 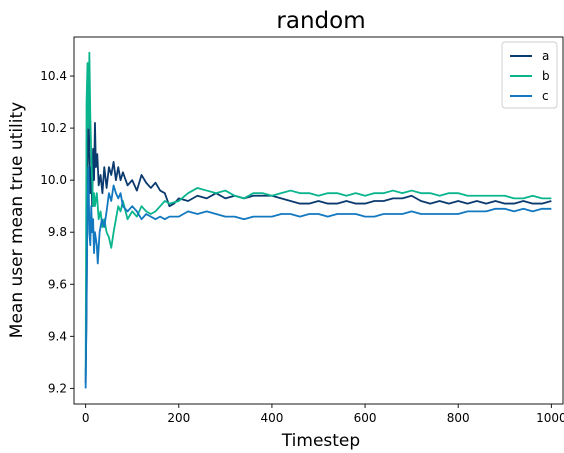 What do you see at coordinates (320, 441) in the screenshot?
I see `x-axis-label: Timestep` at bounding box center [320, 441].